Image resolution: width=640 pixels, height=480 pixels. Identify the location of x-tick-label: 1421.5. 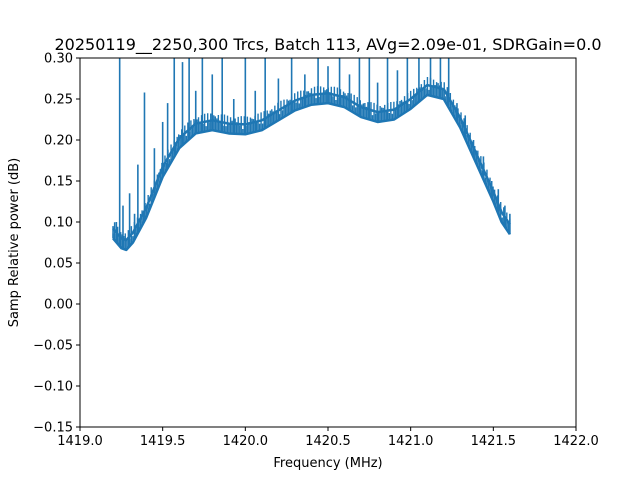
(494, 441).